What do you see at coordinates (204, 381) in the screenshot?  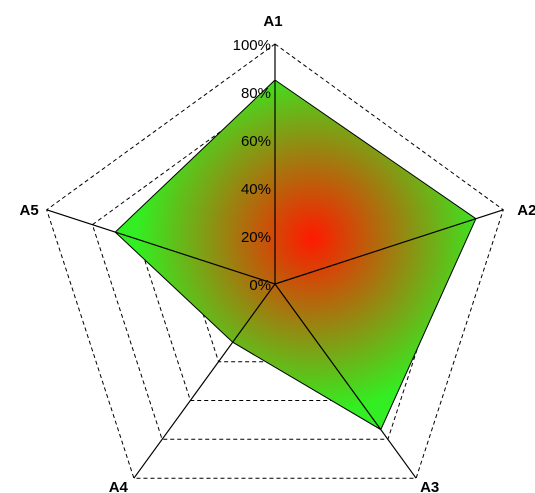 I see `axis-line-a4` at bounding box center [204, 381].